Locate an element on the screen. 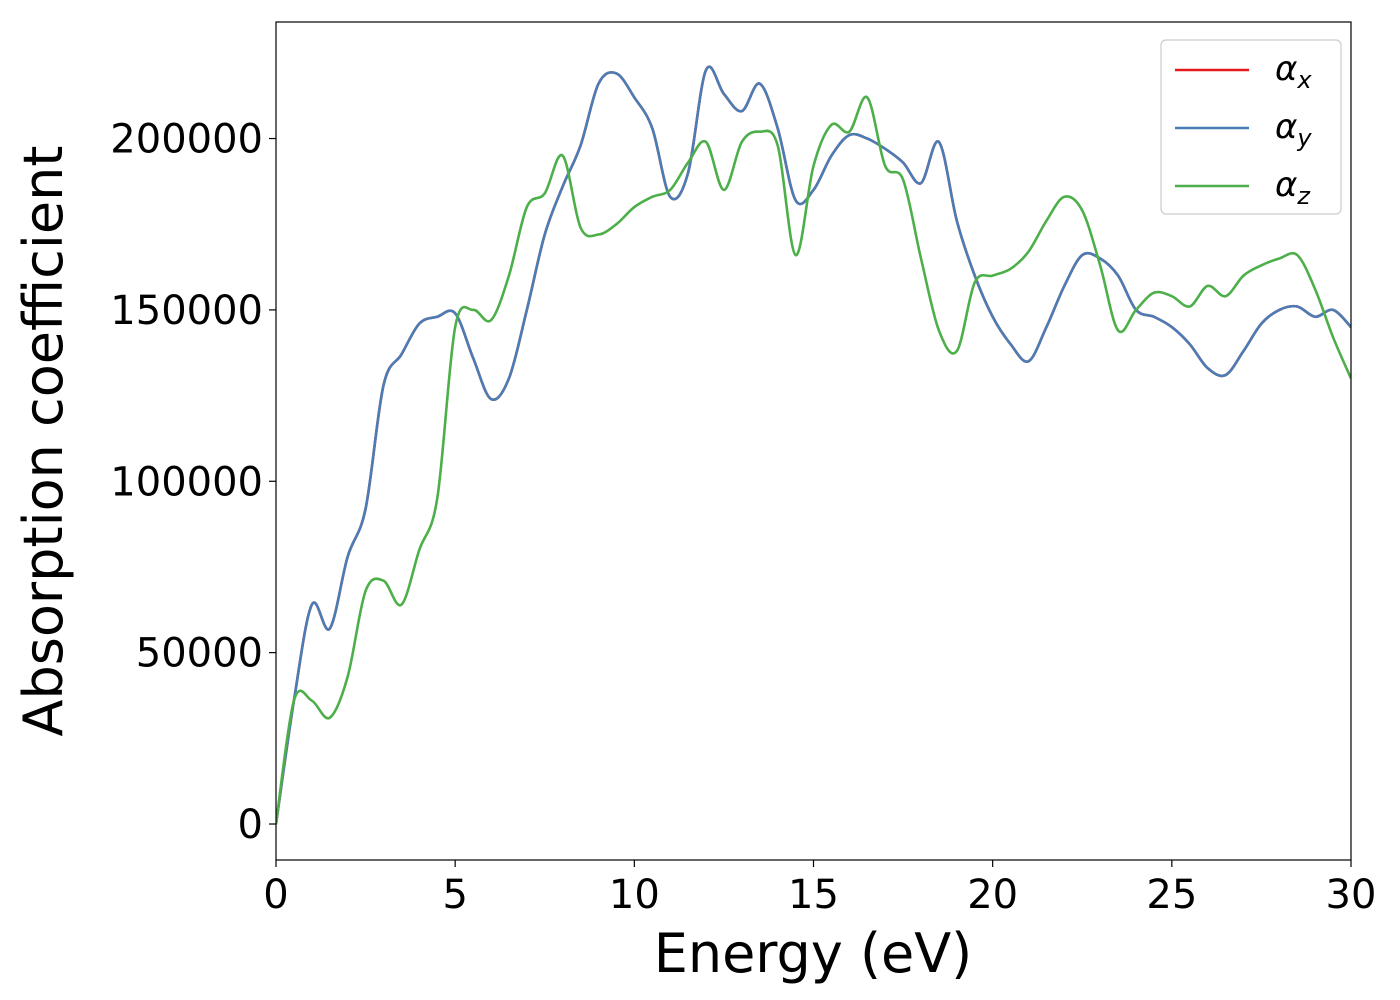 This screenshot has width=1400, height=1000. y-tick-label: 100000 is located at coordinates (186, 482).